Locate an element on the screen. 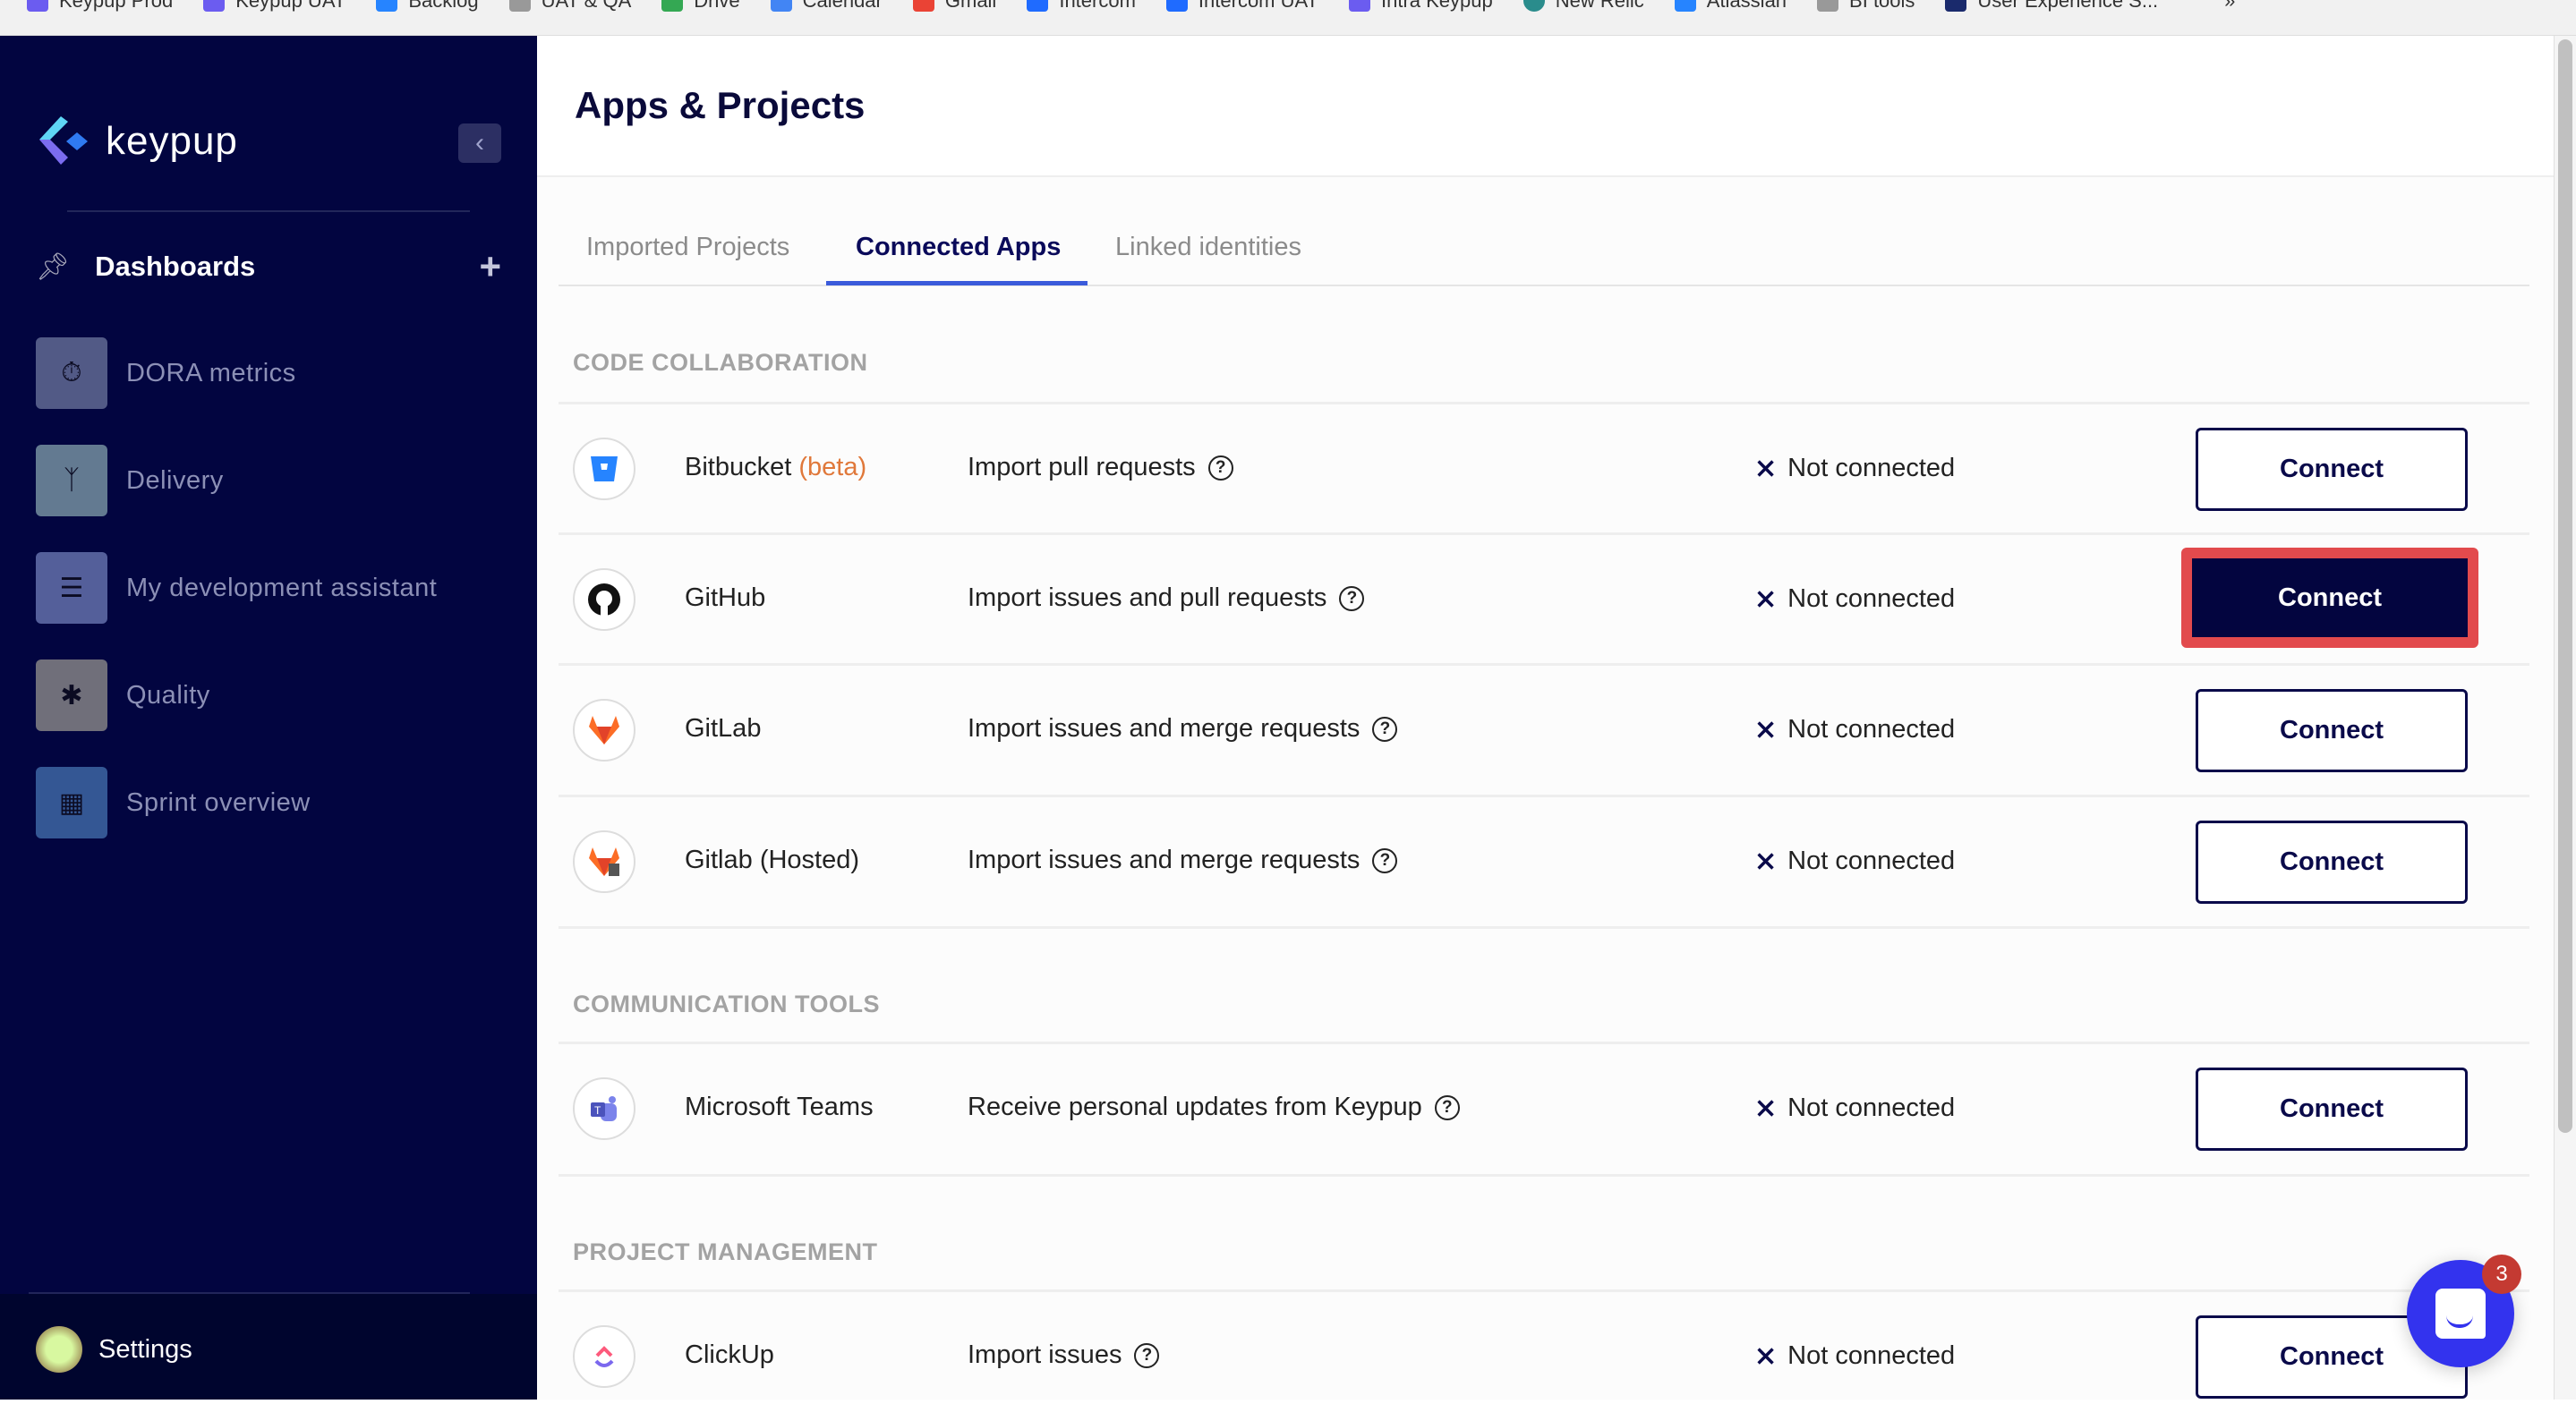 The height and width of the screenshot is (1421, 2576). avatar is located at coordinates (59, 1349).